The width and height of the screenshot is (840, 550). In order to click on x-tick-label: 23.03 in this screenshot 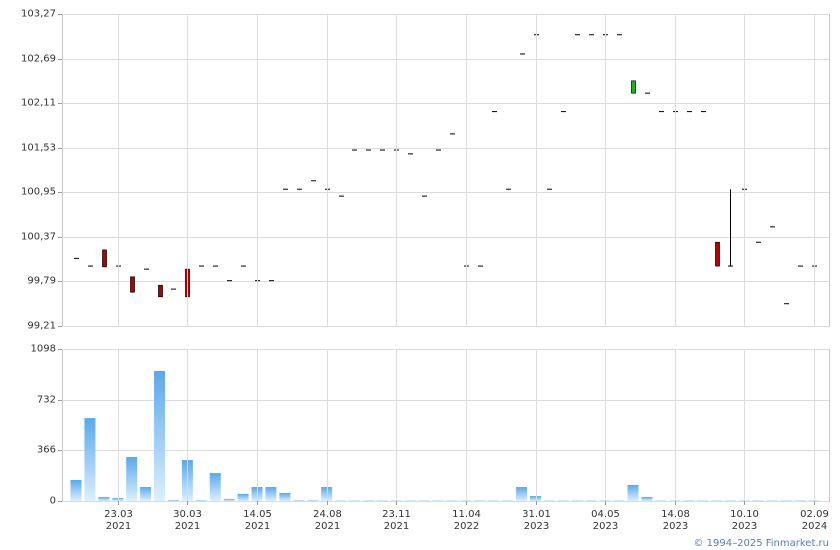, I will do `click(118, 514)`.